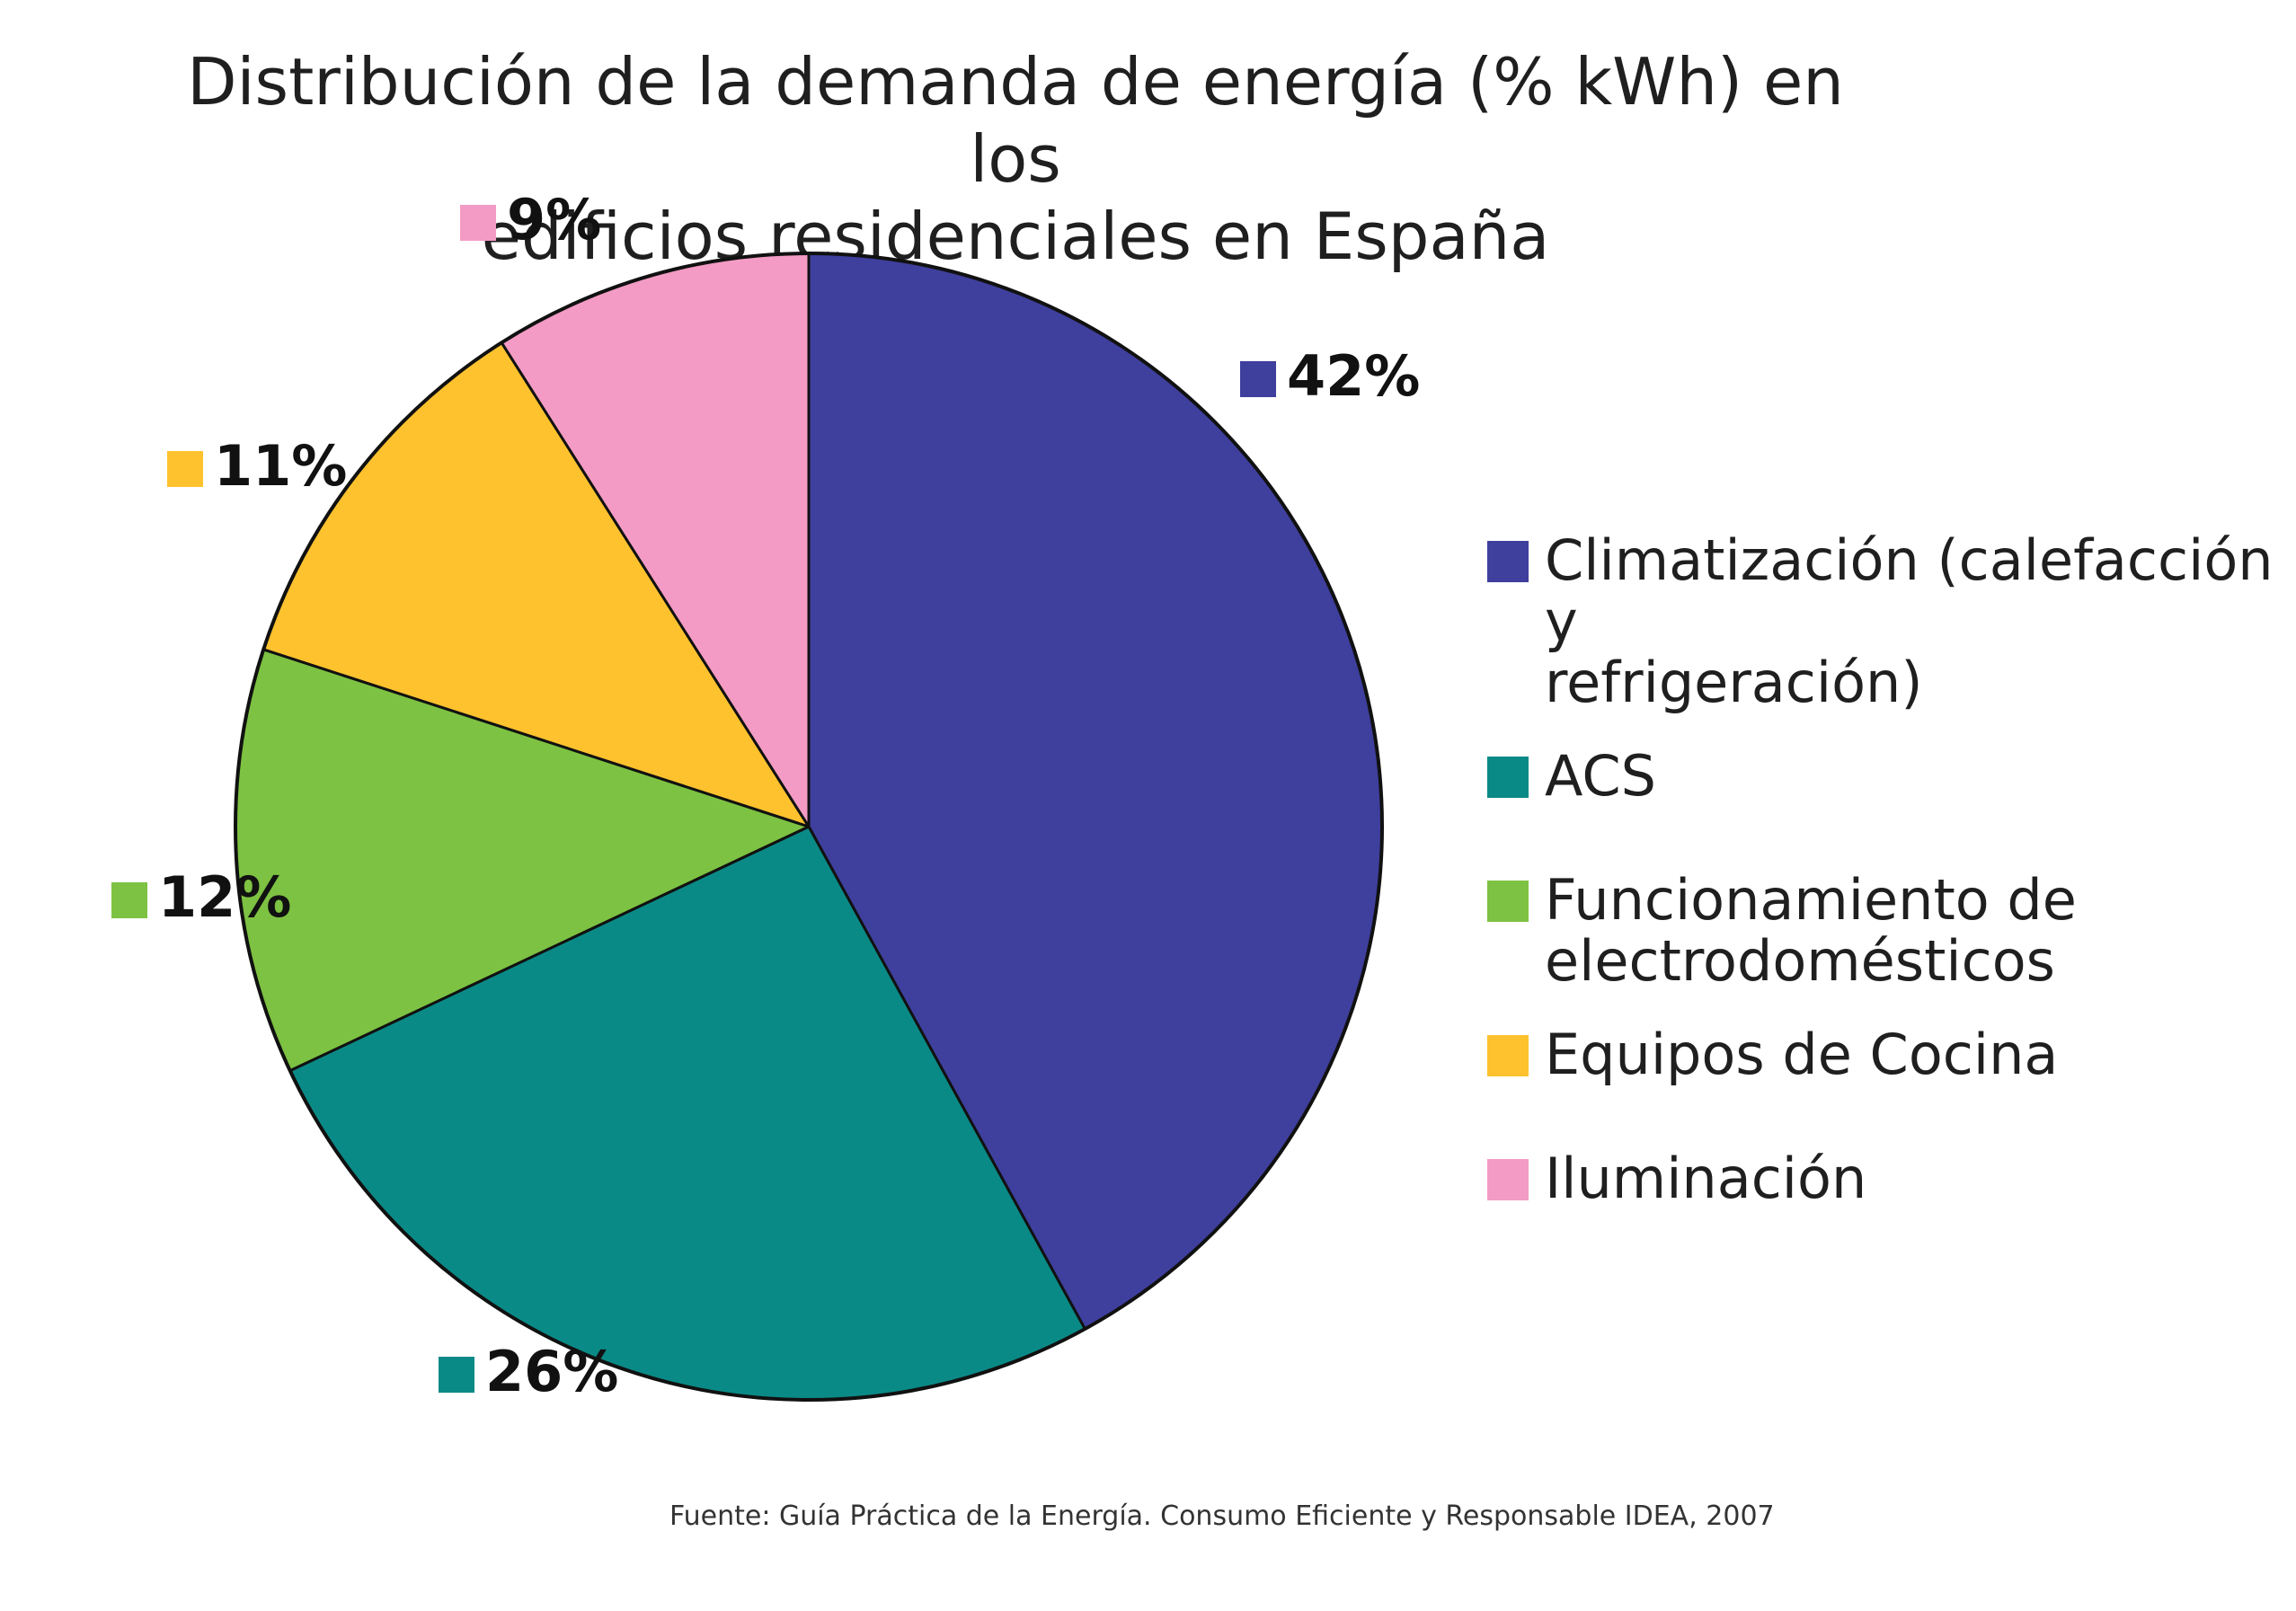  I want to click on legend-label: Equipos de Cocina, so click(1802, 1054).